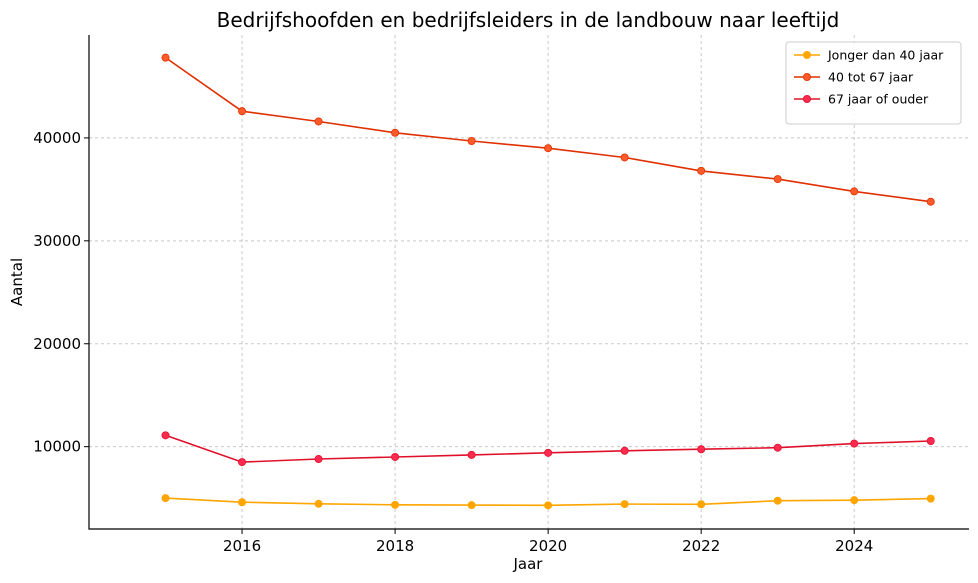  Describe the element at coordinates (395, 546) in the screenshot. I see `x-tick-label: 2018` at that location.